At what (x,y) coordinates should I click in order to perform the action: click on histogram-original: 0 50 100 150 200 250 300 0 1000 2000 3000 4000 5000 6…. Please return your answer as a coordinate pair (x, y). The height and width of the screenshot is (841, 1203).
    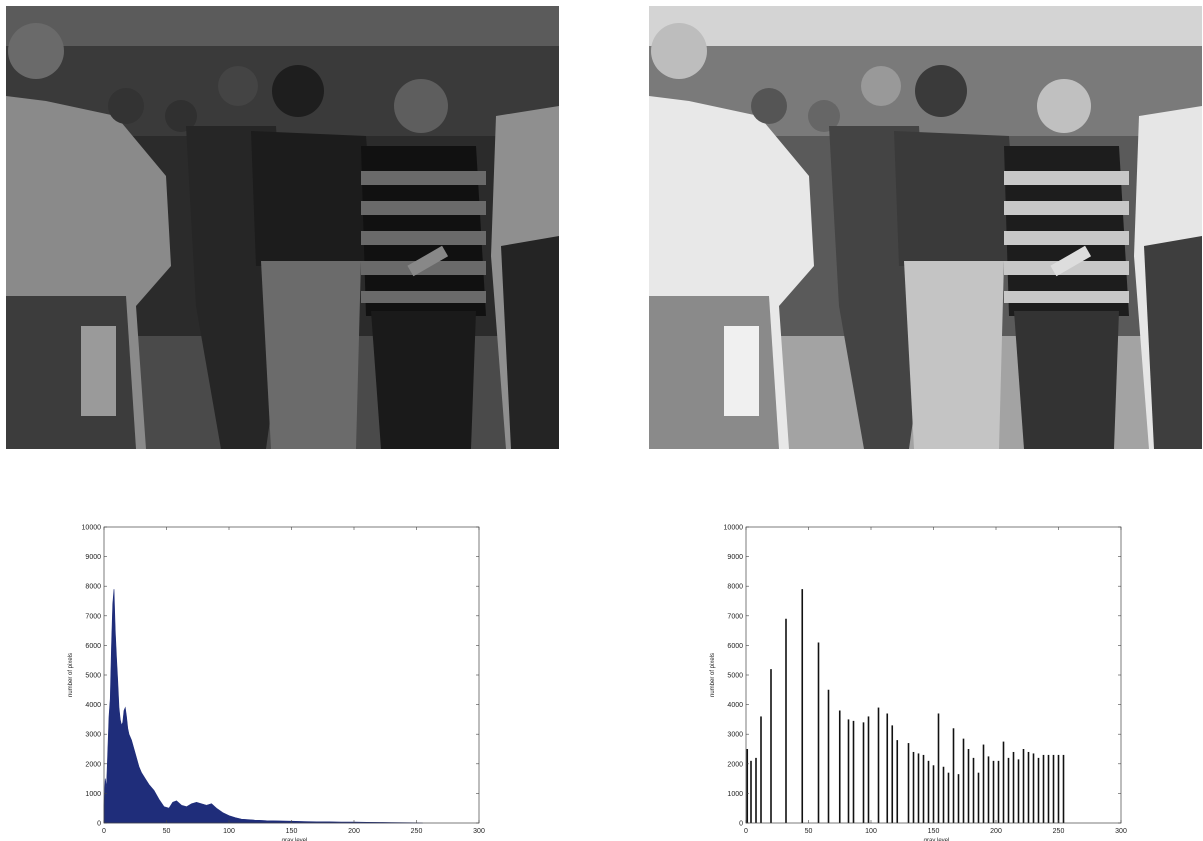
    Looking at the image, I should click on (275, 679).